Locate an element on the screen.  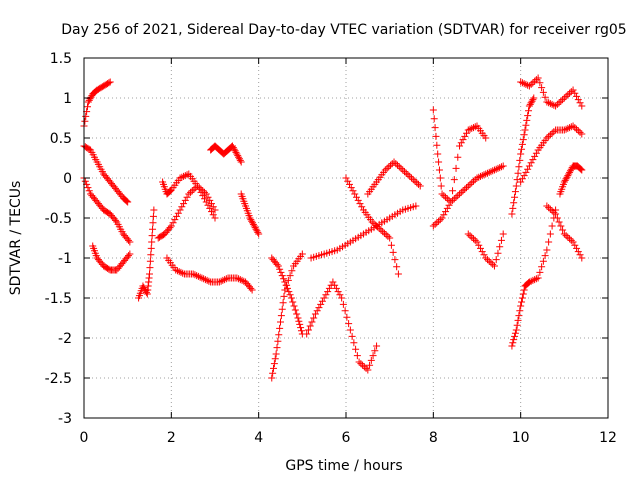
series-arc-h is located at coordinates (209, 274).